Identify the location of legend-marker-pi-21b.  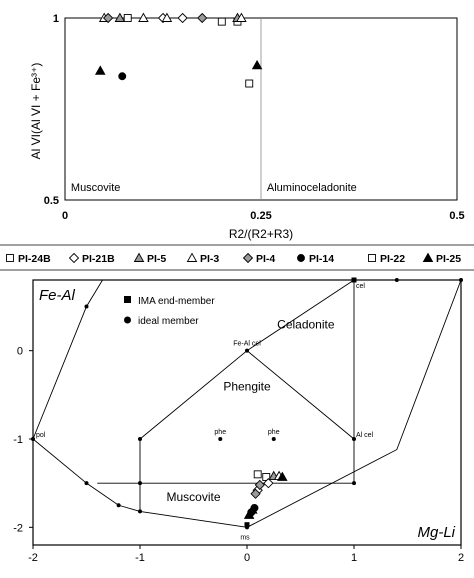
(74, 258).